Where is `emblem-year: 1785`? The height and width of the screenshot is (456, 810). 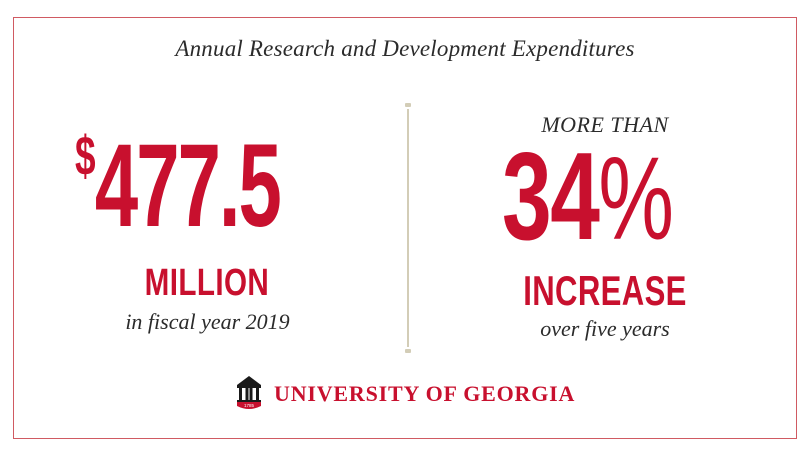
emblem-year: 1785 is located at coordinates (249, 405).